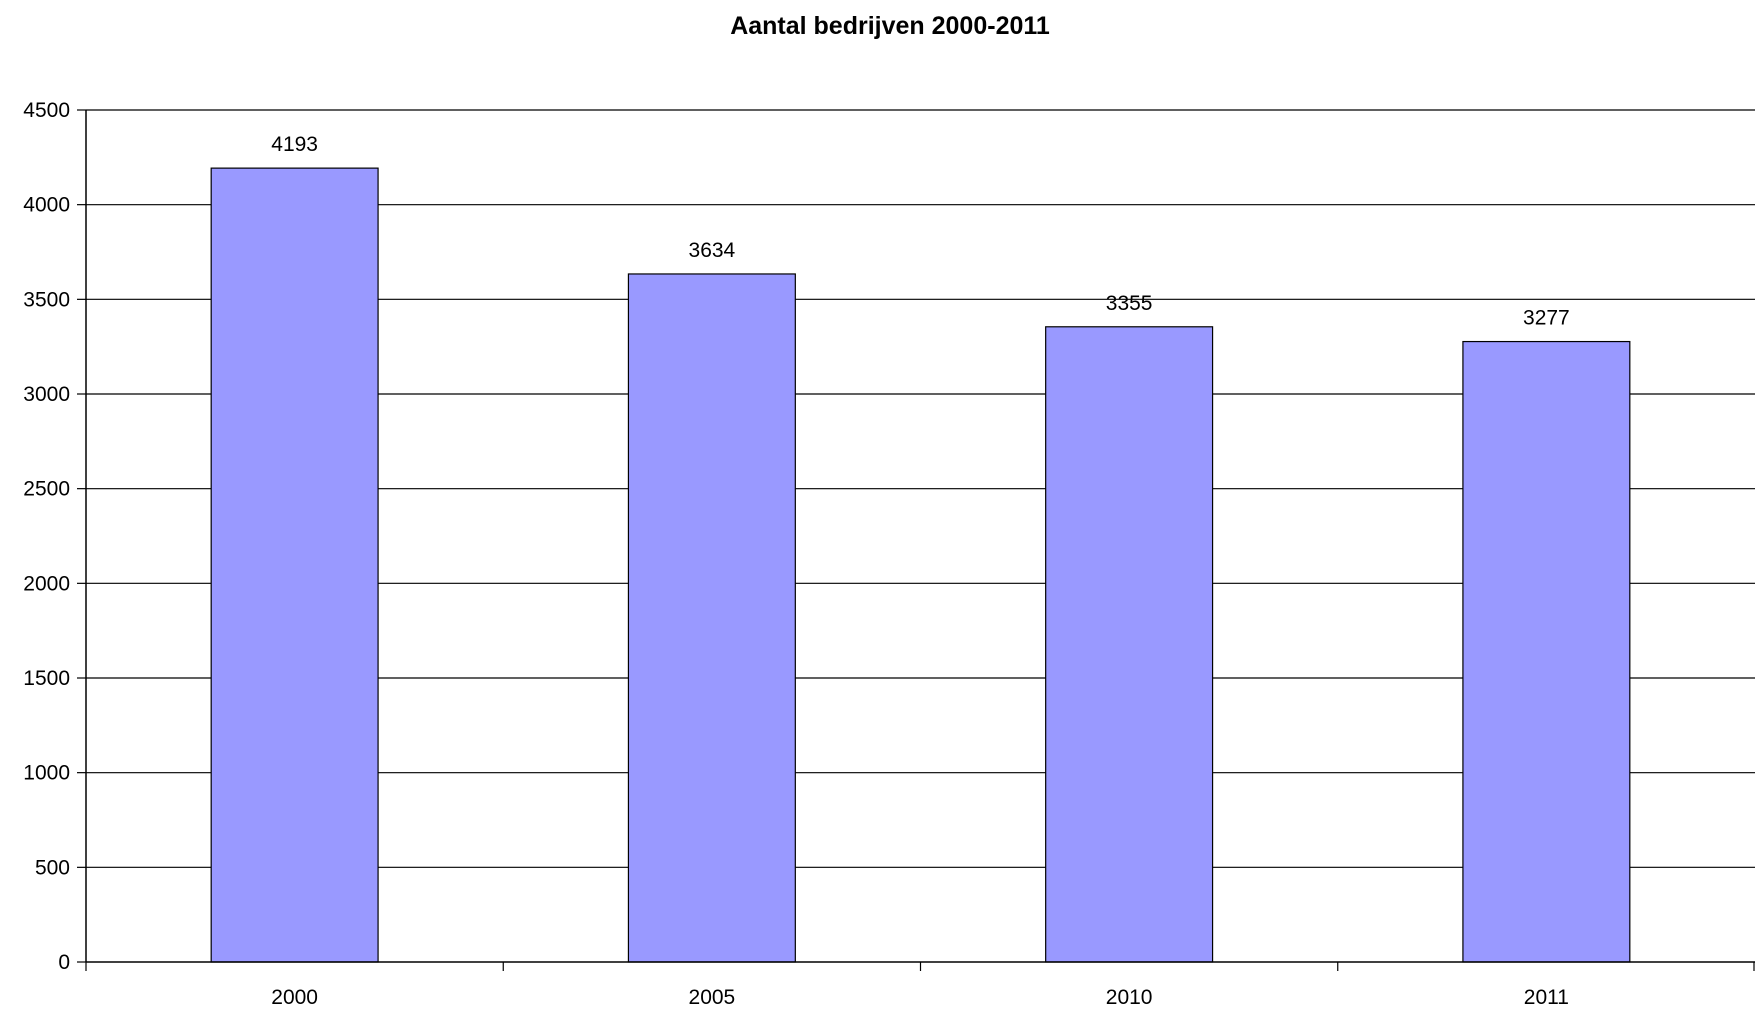 The image size is (1755, 1011). I want to click on y-tick-label: 4500, so click(46, 110).